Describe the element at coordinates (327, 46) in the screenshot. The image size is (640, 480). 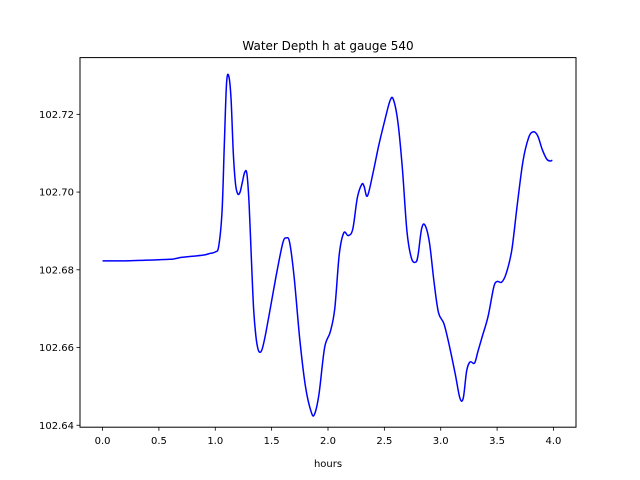
I see `chart-title: Water Depth h at gauge 540` at that location.